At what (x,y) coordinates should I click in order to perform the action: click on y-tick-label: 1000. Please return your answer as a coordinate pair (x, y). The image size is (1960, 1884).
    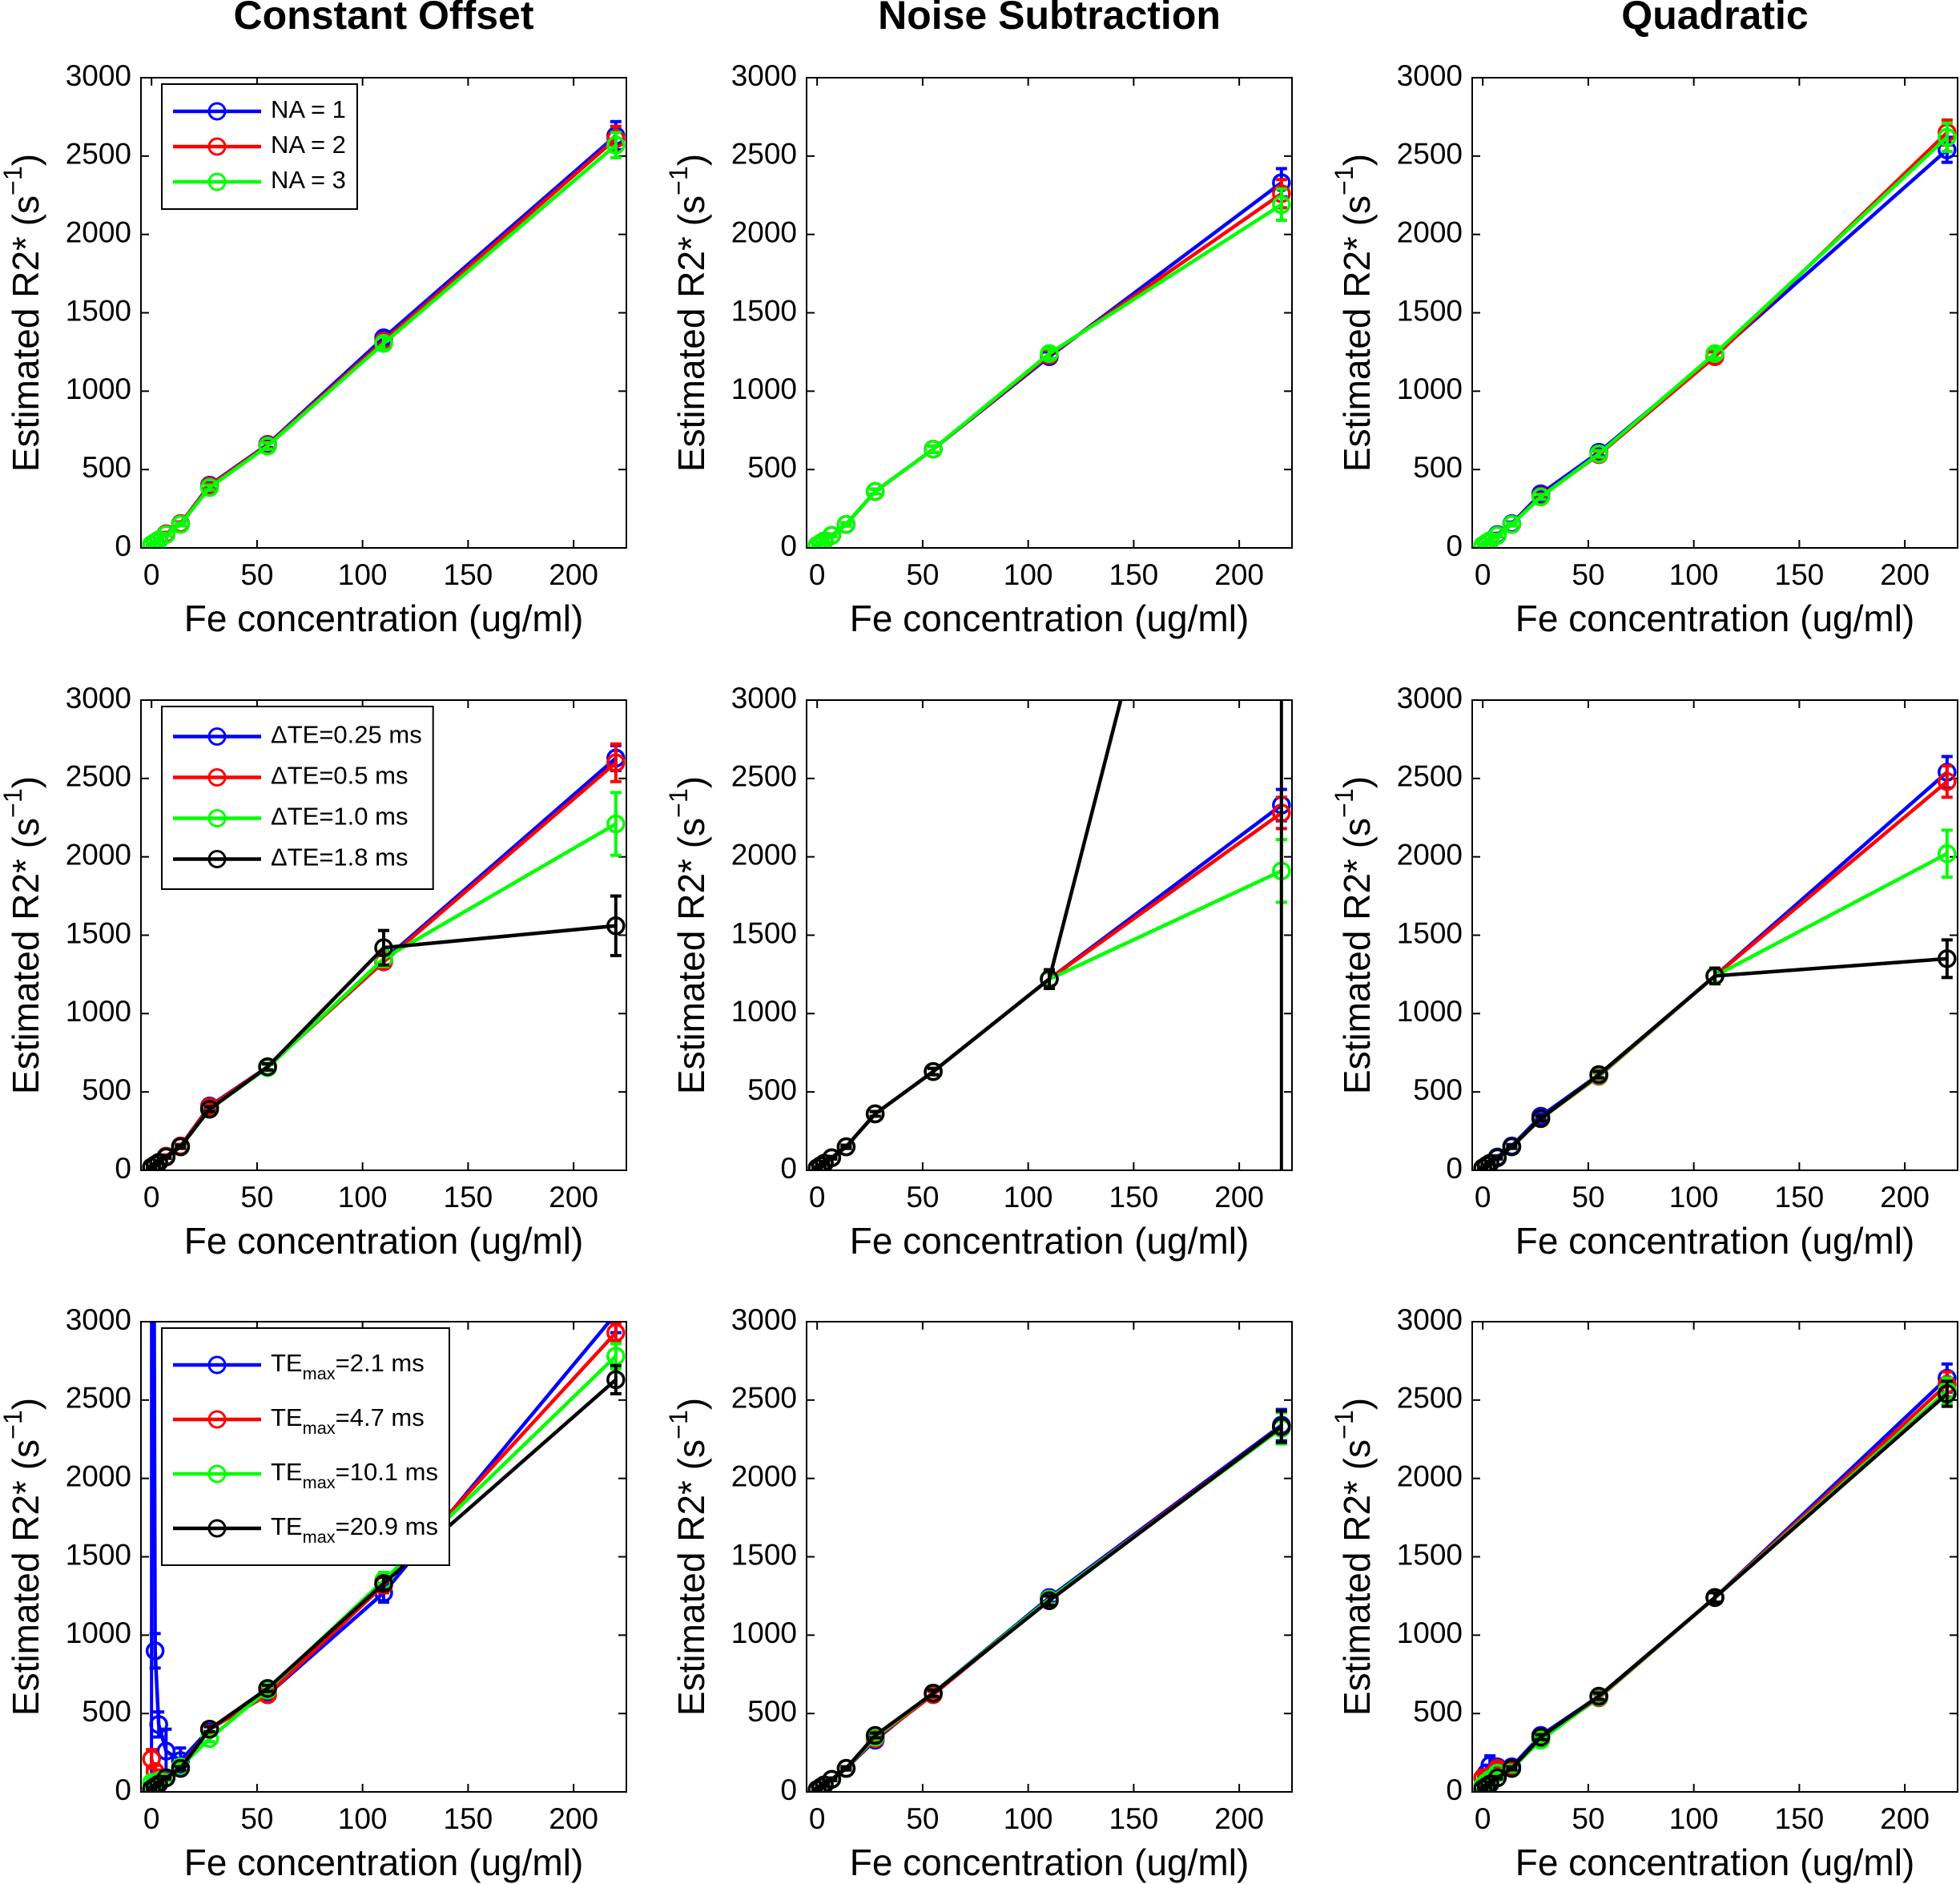
    Looking at the image, I should click on (98, 1632).